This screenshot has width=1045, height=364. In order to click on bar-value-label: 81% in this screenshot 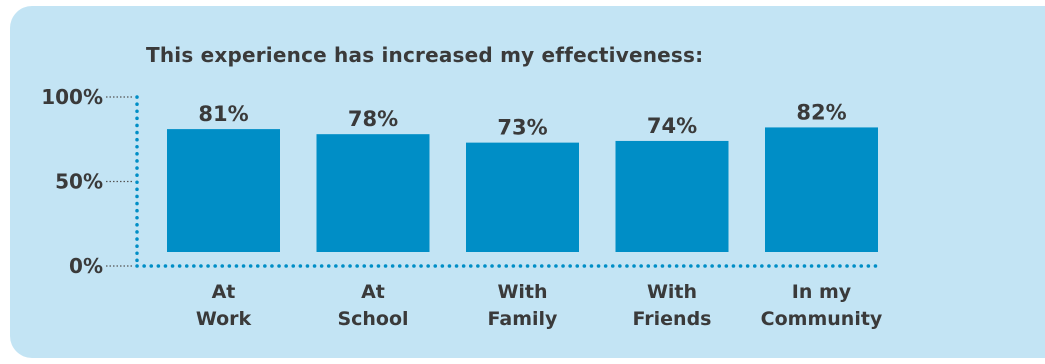, I will do `click(223, 114)`.